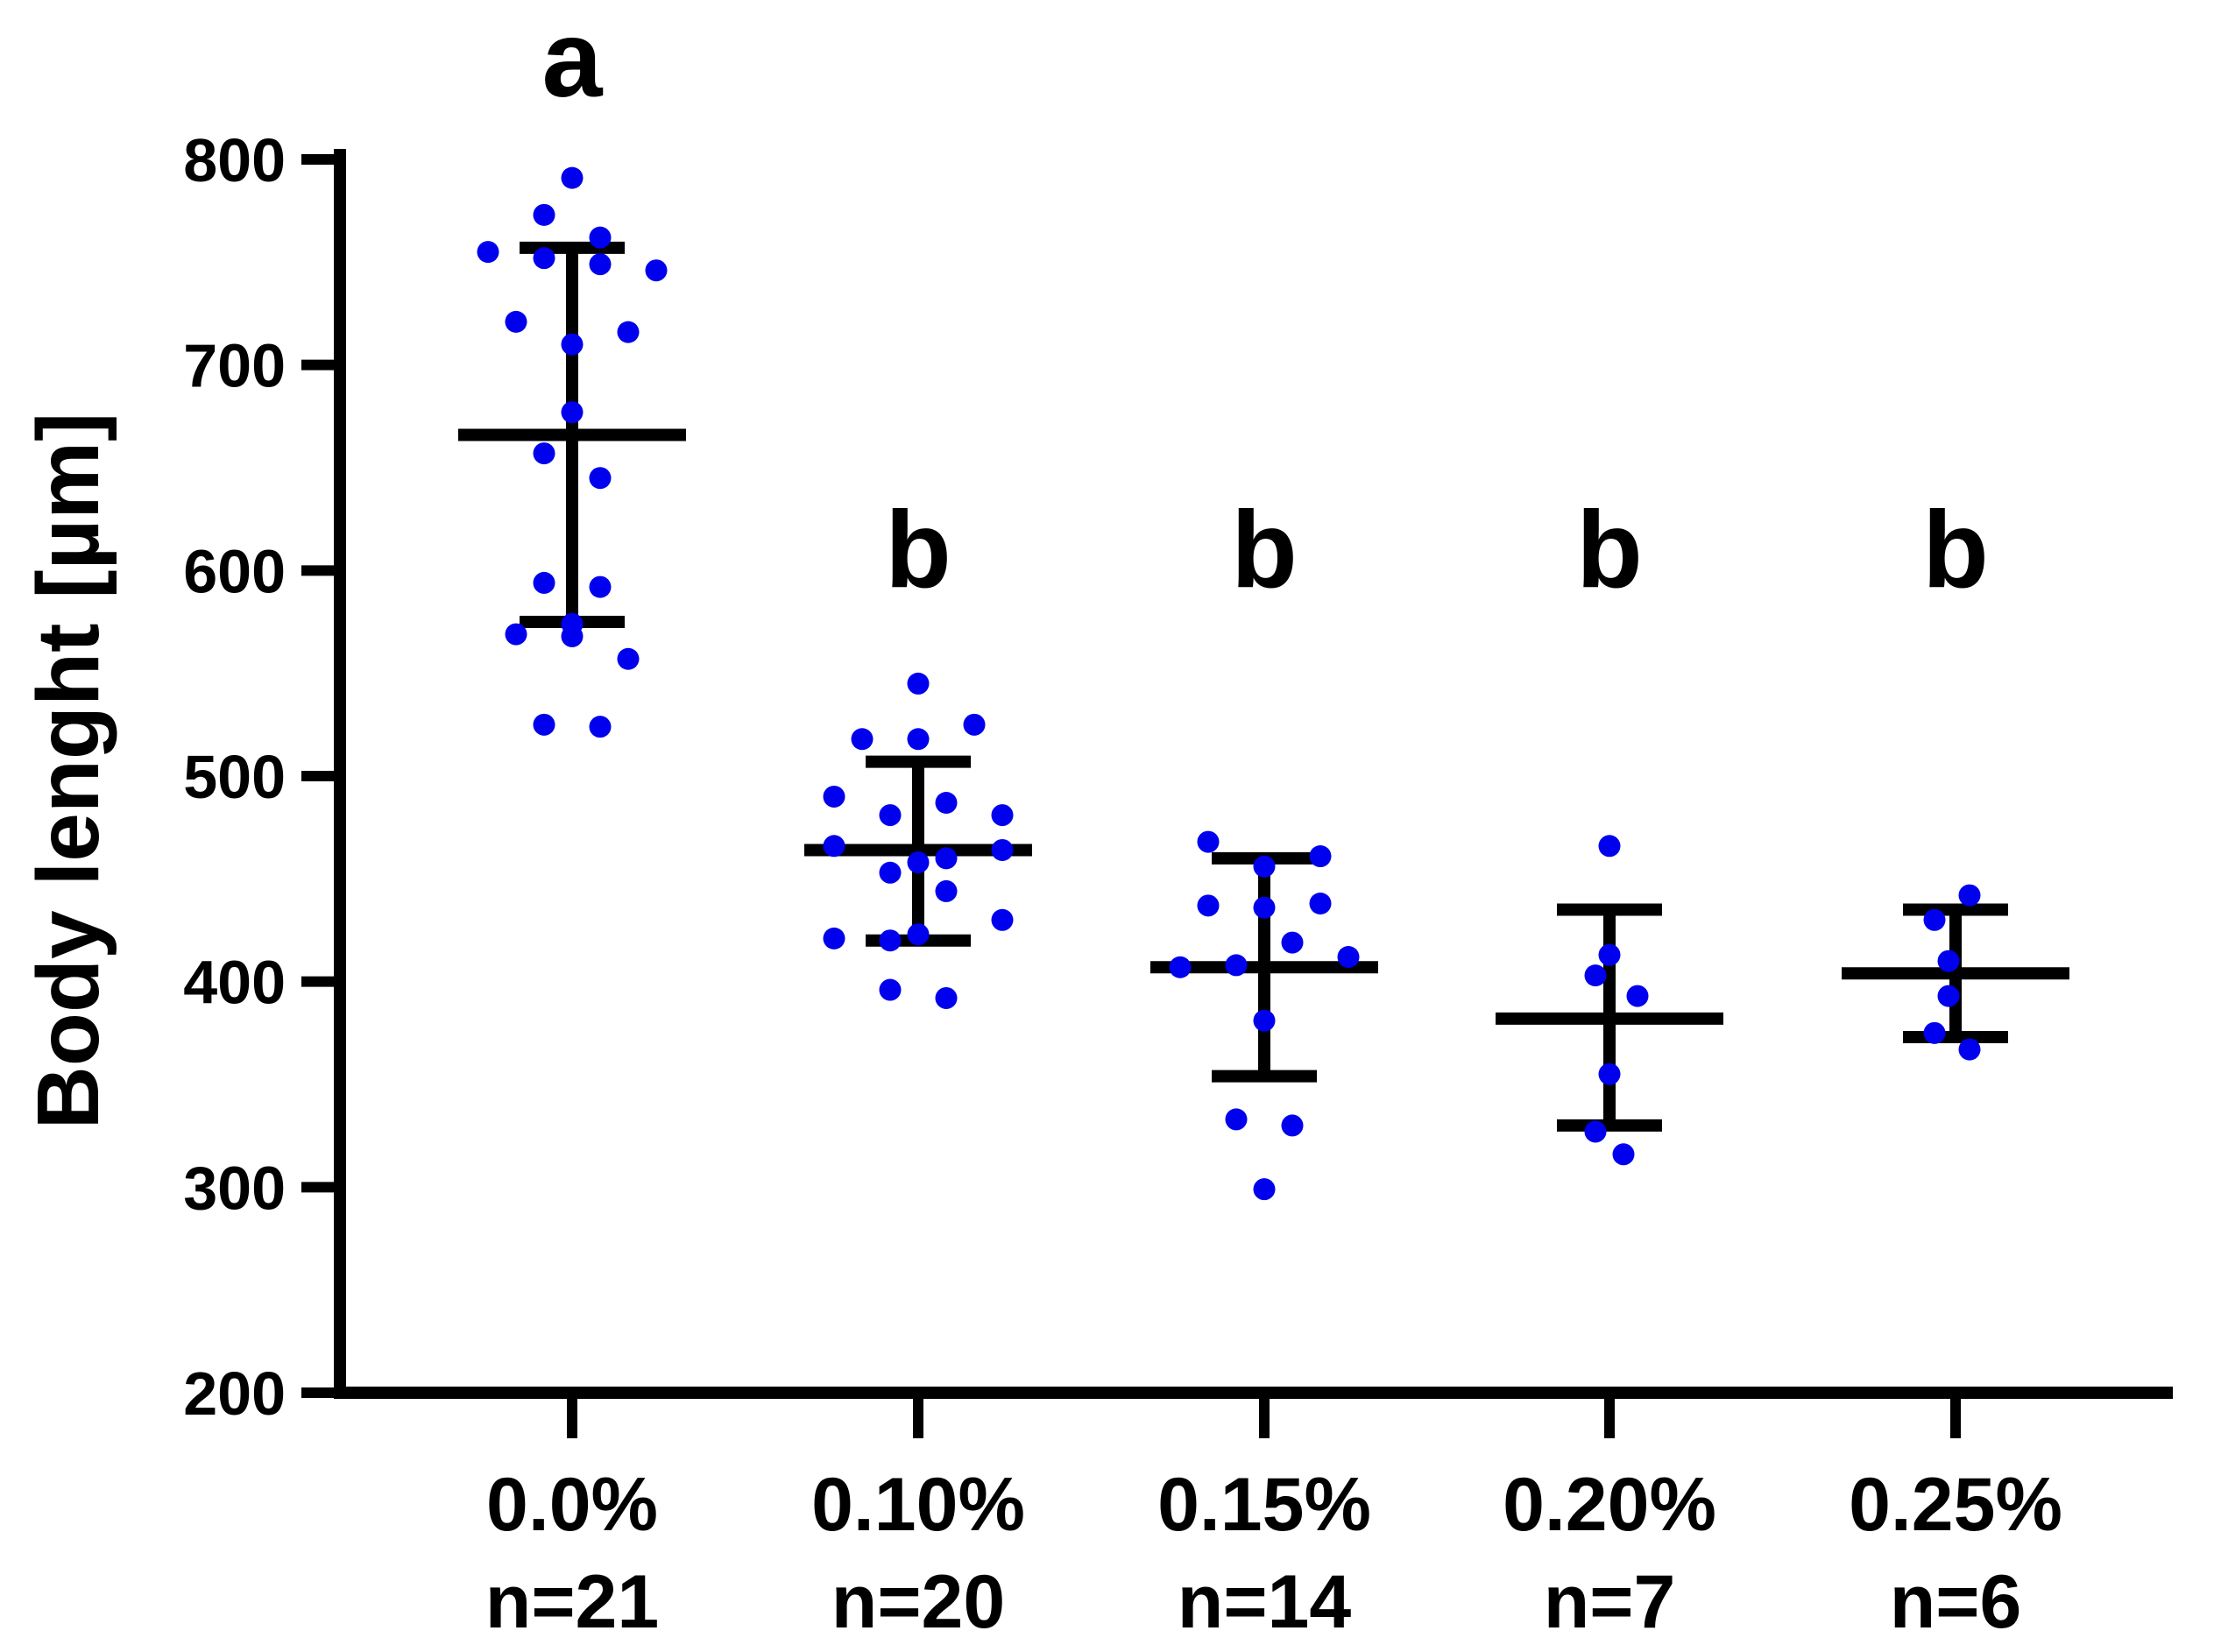 The image size is (2214, 1652). Describe the element at coordinates (68, 771) in the screenshot. I see `y-axis-label: Body lenght [µm]` at that location.